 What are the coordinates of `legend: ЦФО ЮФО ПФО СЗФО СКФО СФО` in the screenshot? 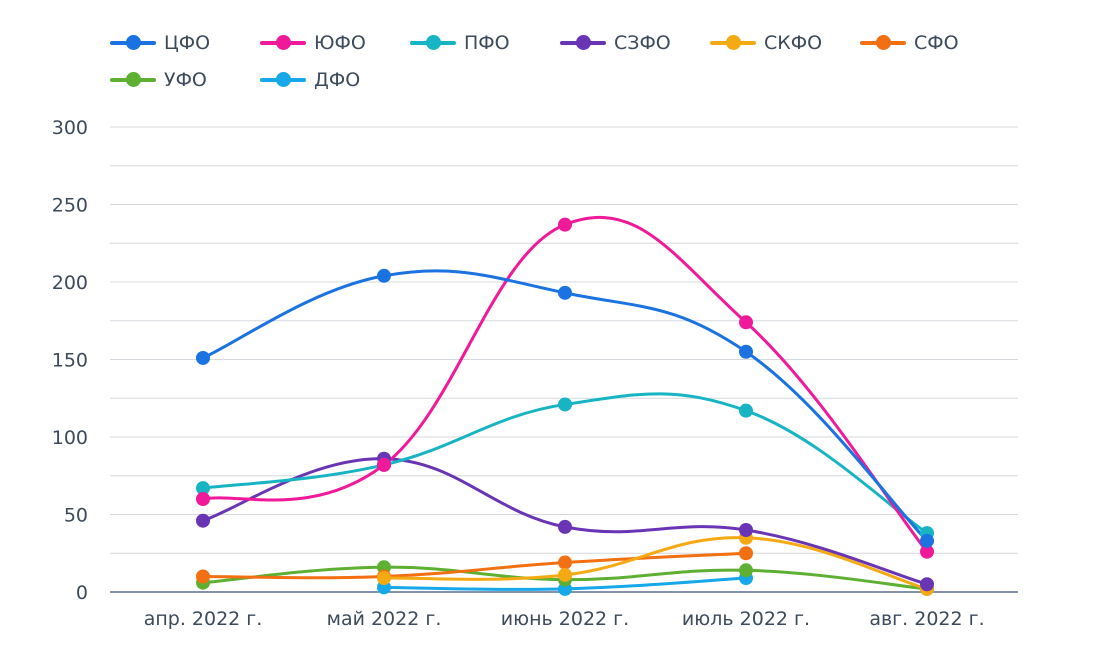 It's located at (560, 61).